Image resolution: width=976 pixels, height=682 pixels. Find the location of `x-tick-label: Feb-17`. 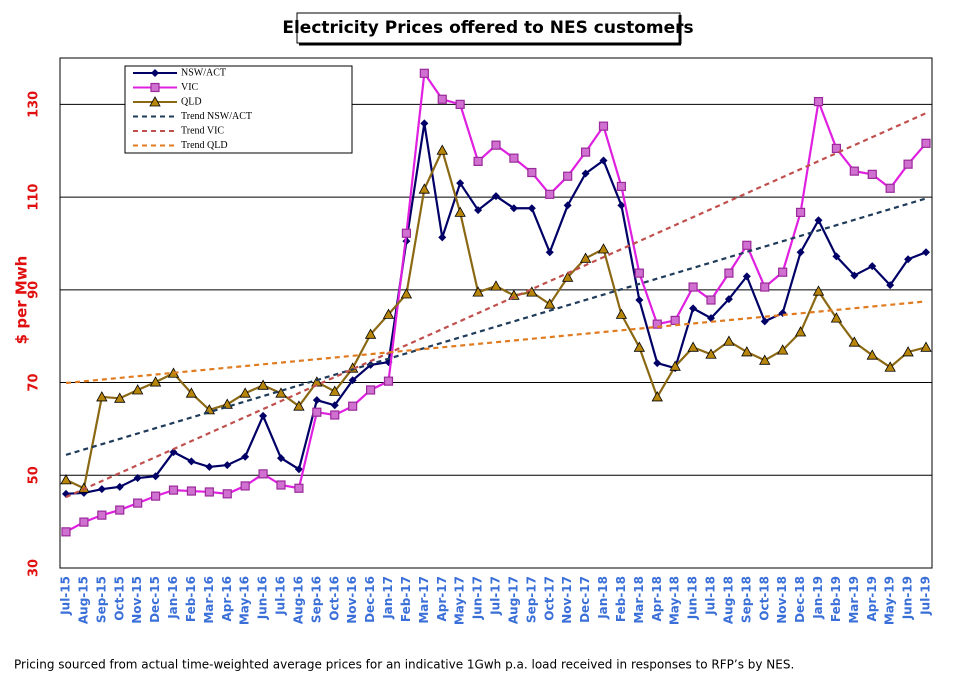

x-tick-label: Feb-17 is located at coordinates (406, 599).